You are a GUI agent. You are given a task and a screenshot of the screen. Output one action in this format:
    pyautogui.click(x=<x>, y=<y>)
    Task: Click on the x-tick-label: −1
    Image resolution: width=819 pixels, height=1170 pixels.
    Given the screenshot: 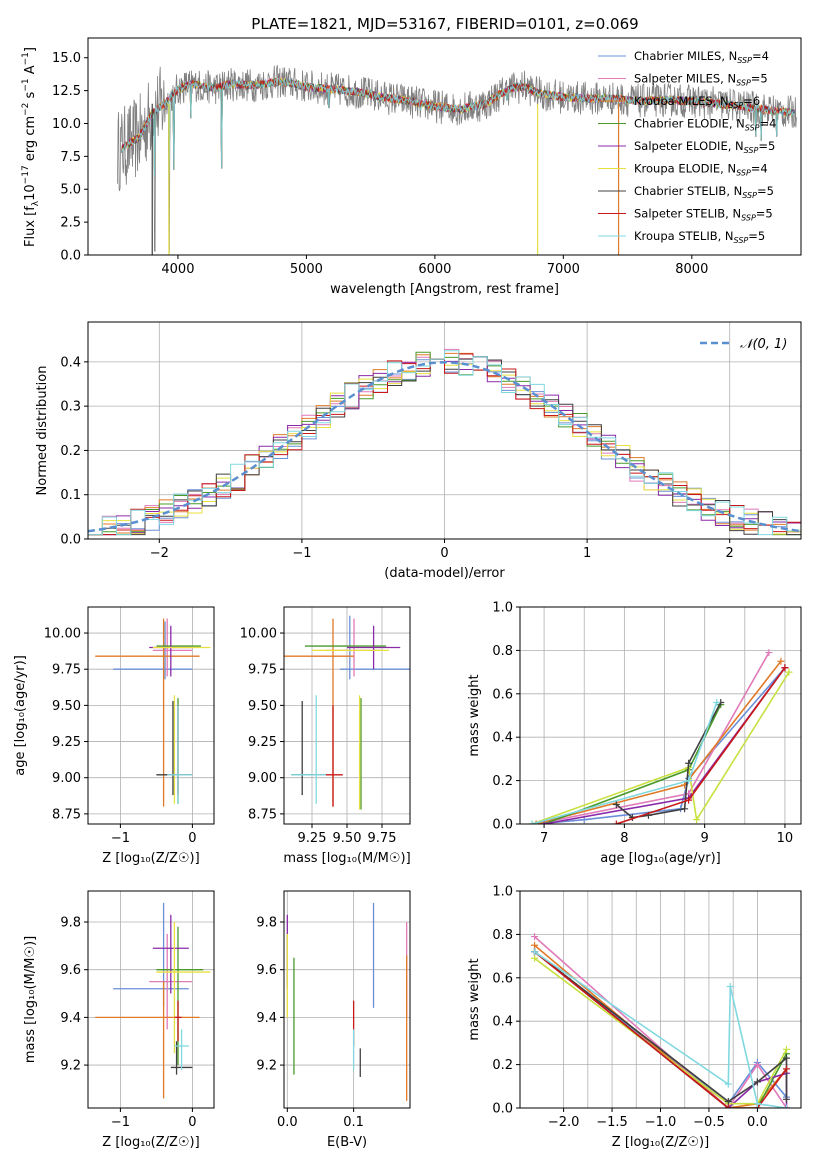 What is the action you would take?
    pyautogui.click(x=120, y=838)
    